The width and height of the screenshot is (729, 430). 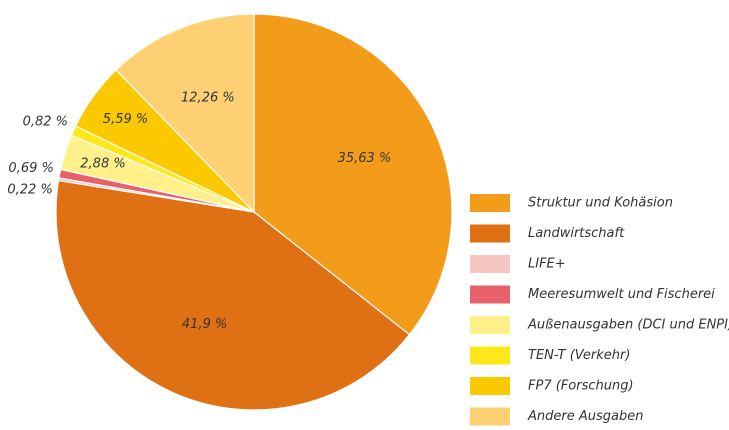 What do you see at coordinates (185, 113) in the screenshot?
I see `pie-slice` at bounding box center [185, 113].